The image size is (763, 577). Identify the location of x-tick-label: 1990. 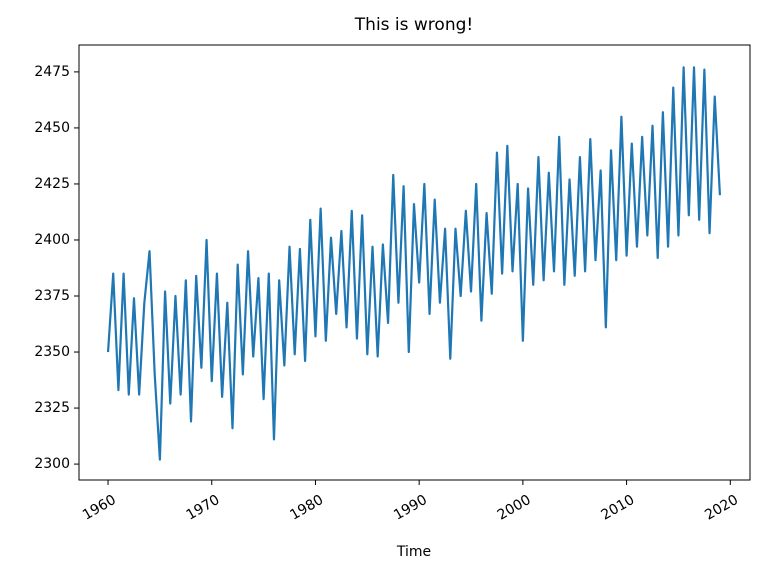
(410, 508).